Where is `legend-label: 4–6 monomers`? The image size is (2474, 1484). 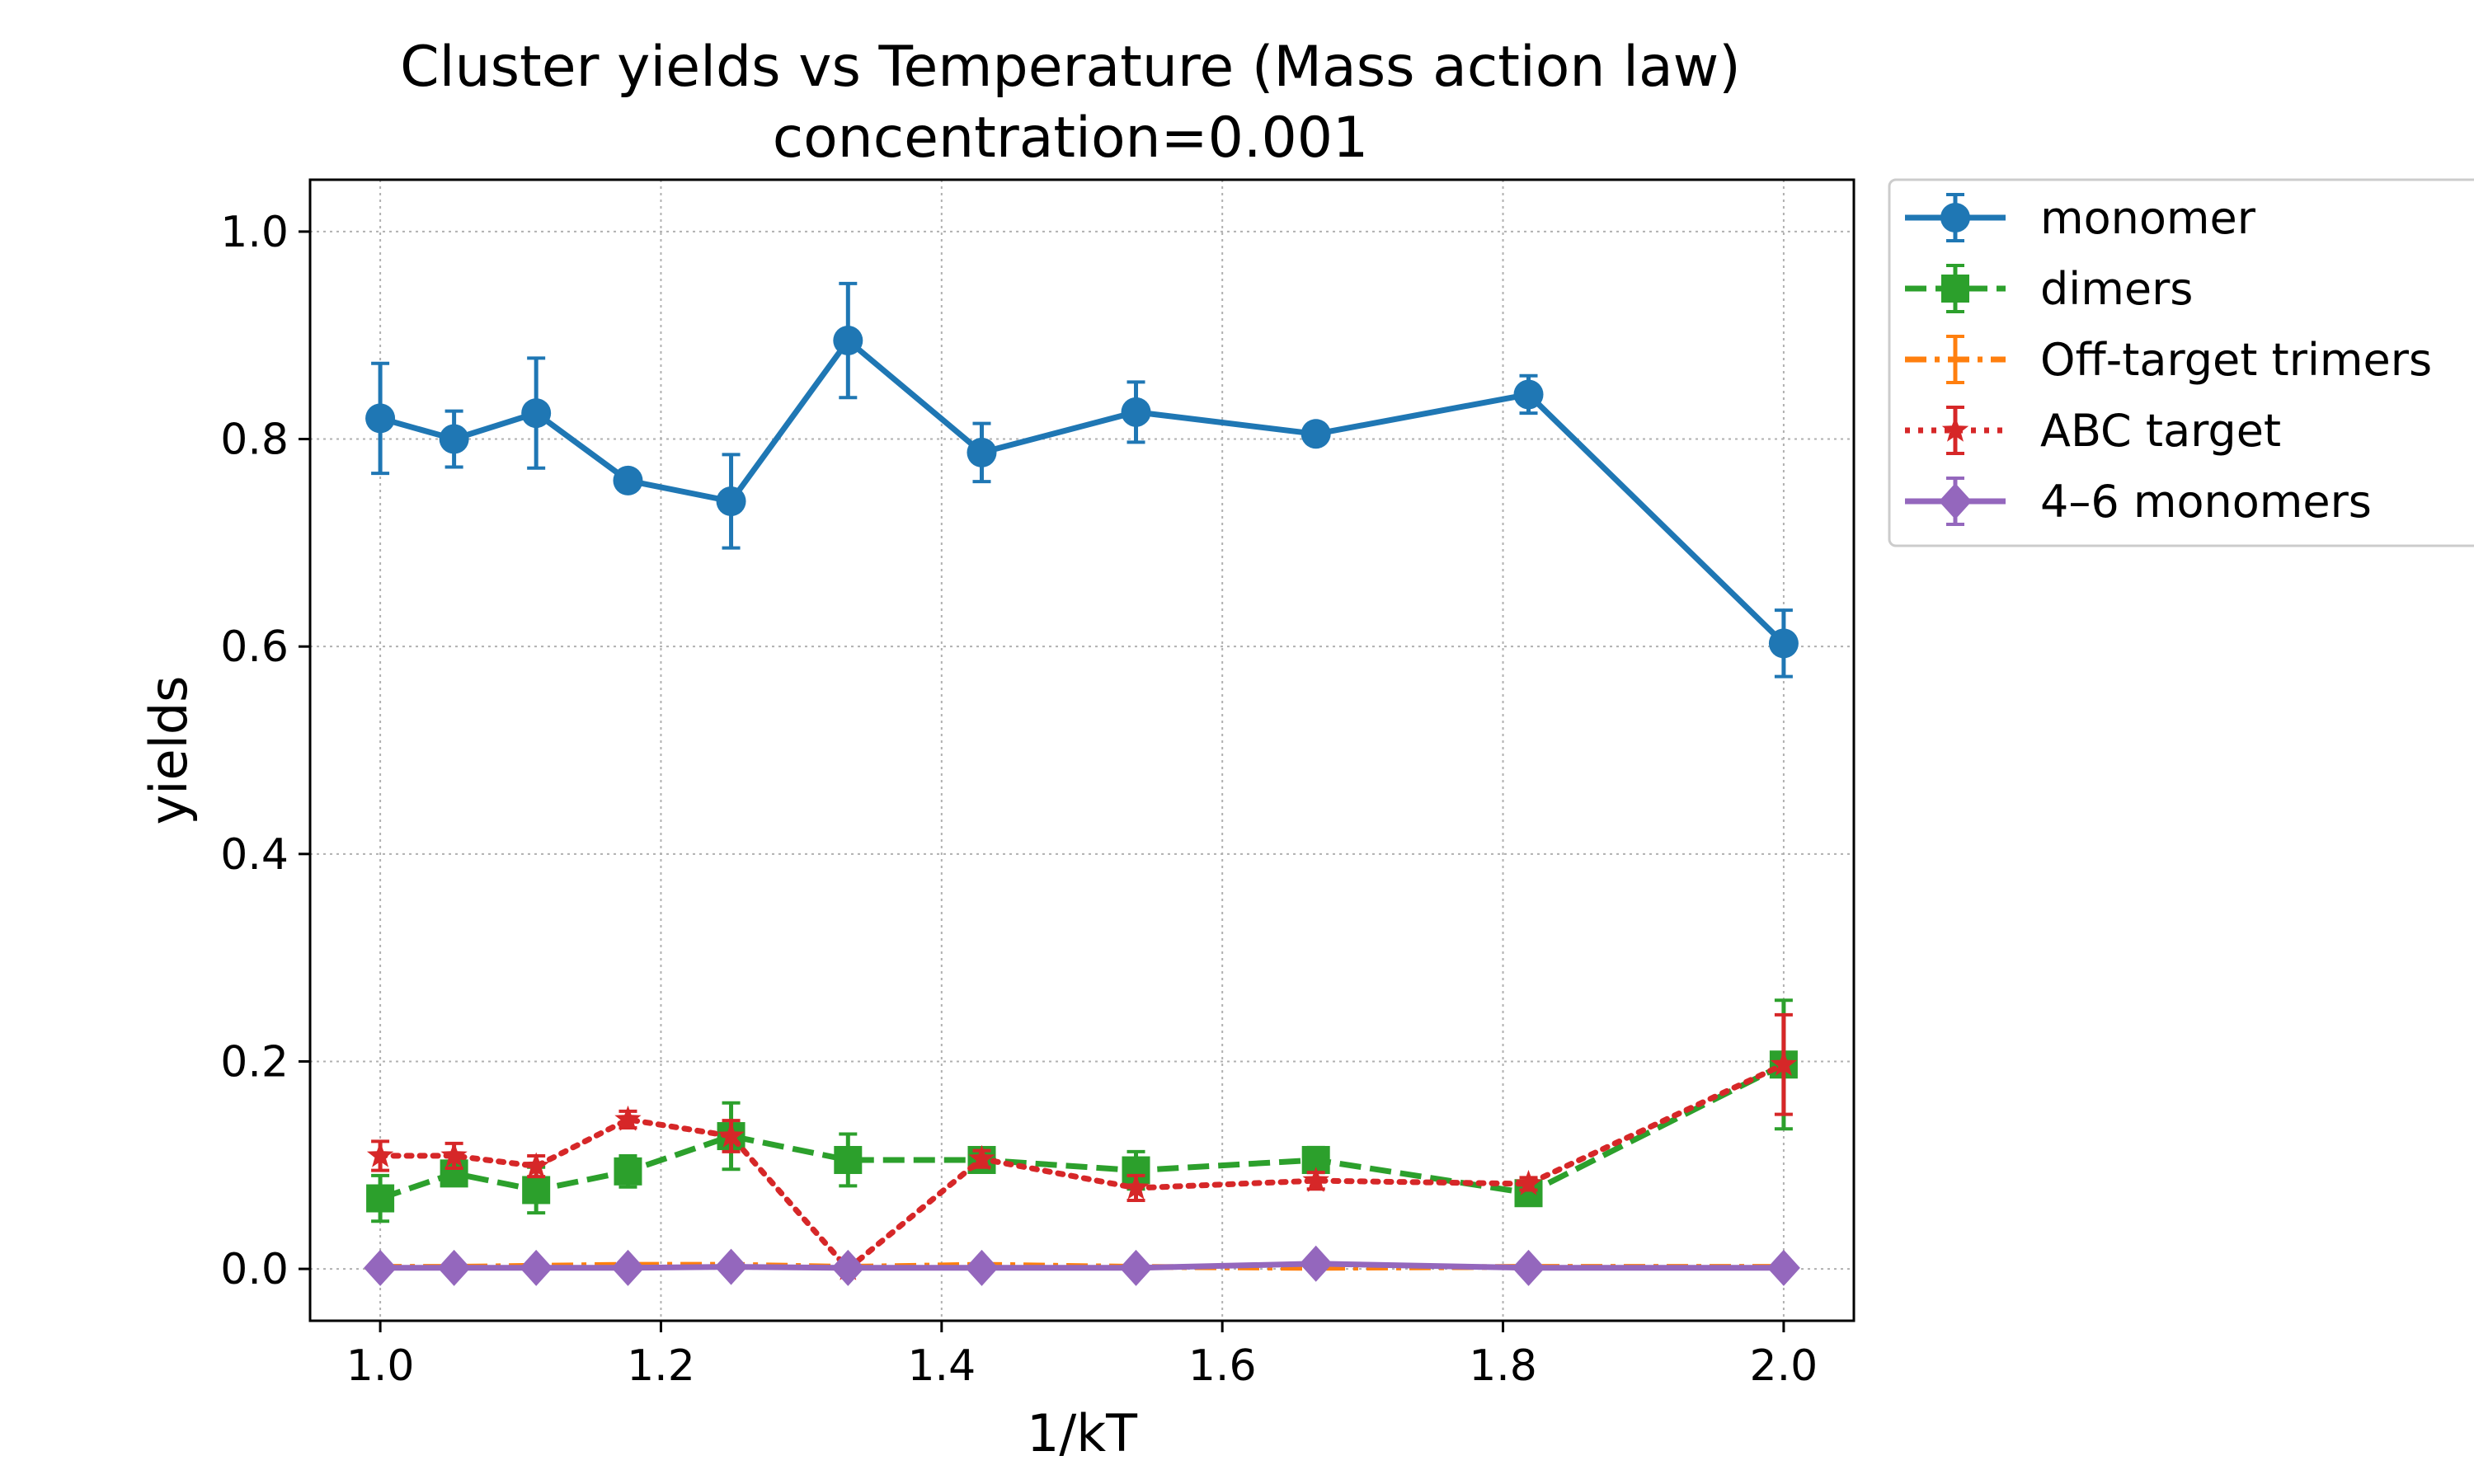 legend-label: 4–6 monomers is located at coordinates (2206, 502).